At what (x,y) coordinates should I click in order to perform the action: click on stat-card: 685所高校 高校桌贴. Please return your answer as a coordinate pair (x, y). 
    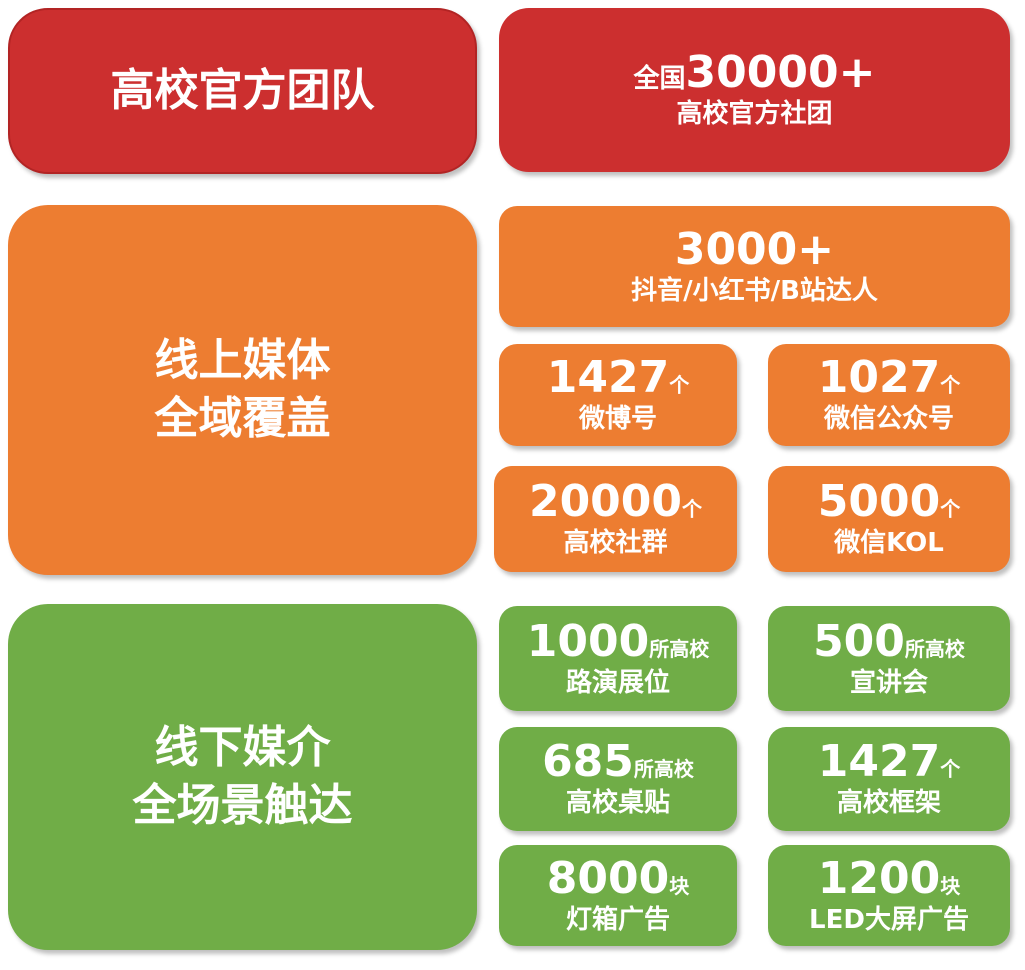
    Looking at the image, I should click on (618, 779).